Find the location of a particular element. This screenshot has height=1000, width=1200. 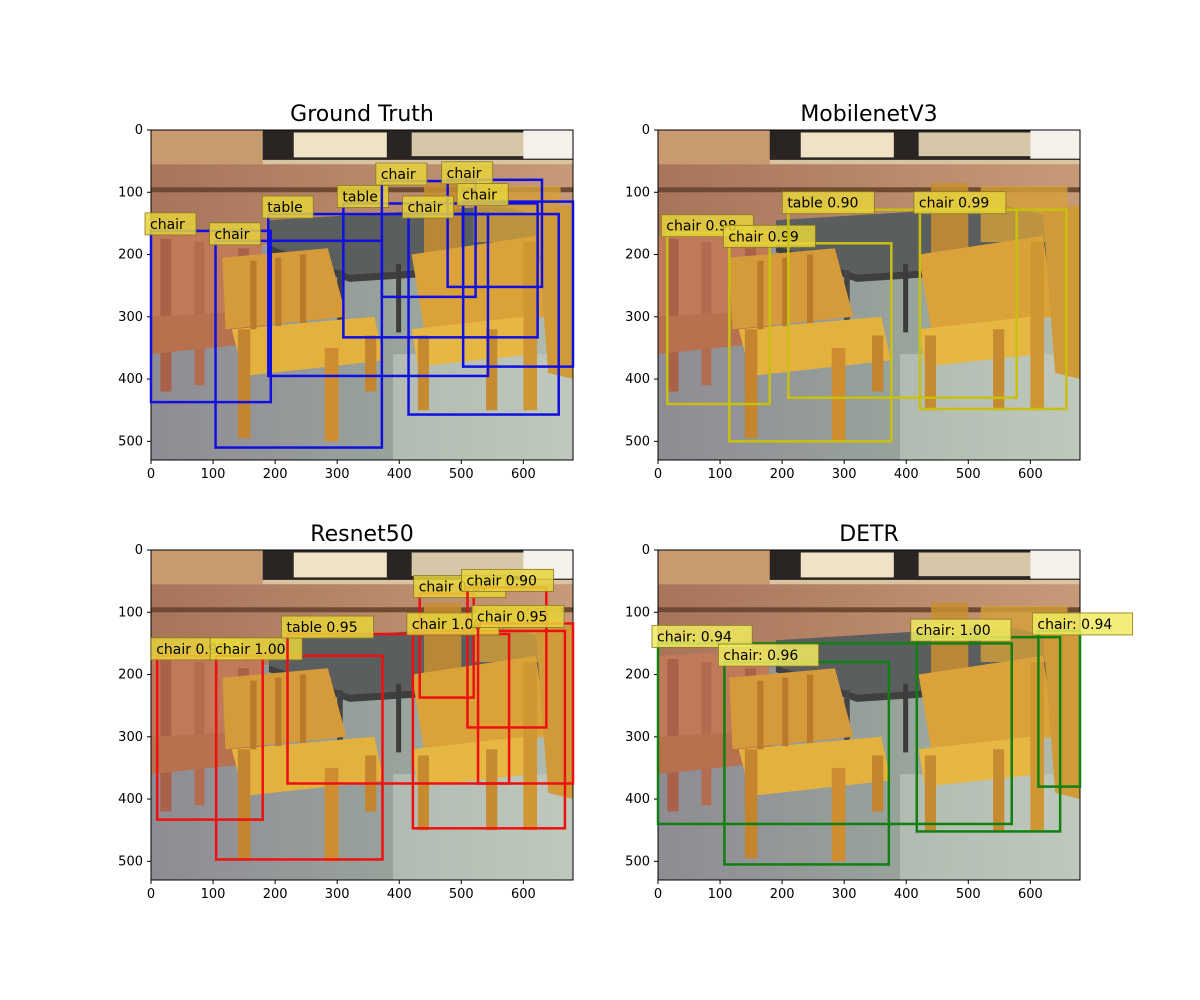

panel-title: Resnet50 is located at coordinates (361, 534).